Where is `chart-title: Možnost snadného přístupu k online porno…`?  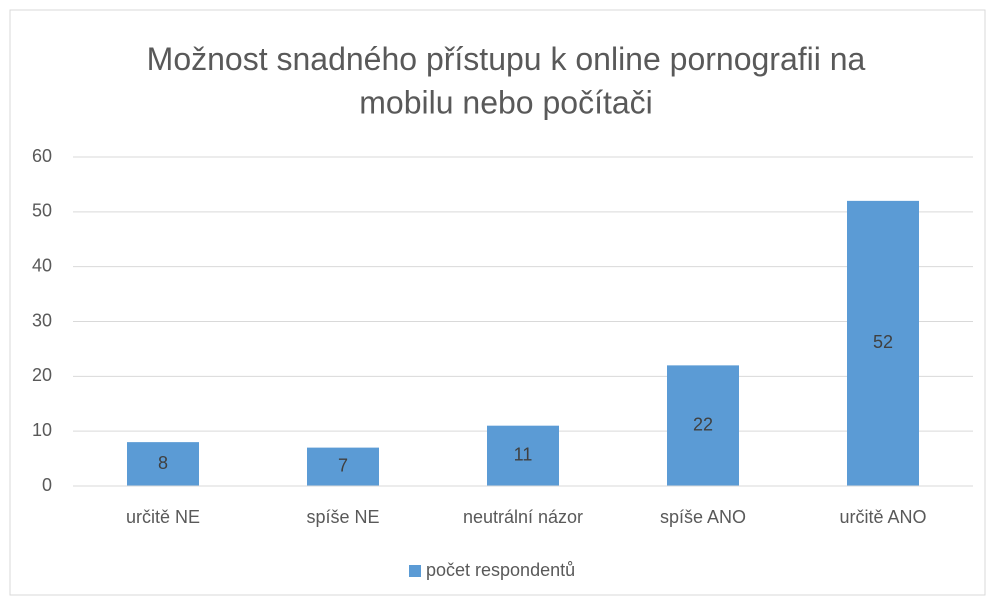
chart-title: Možnost snadného přístupu k online porno… is located at coordinates (506, 59).